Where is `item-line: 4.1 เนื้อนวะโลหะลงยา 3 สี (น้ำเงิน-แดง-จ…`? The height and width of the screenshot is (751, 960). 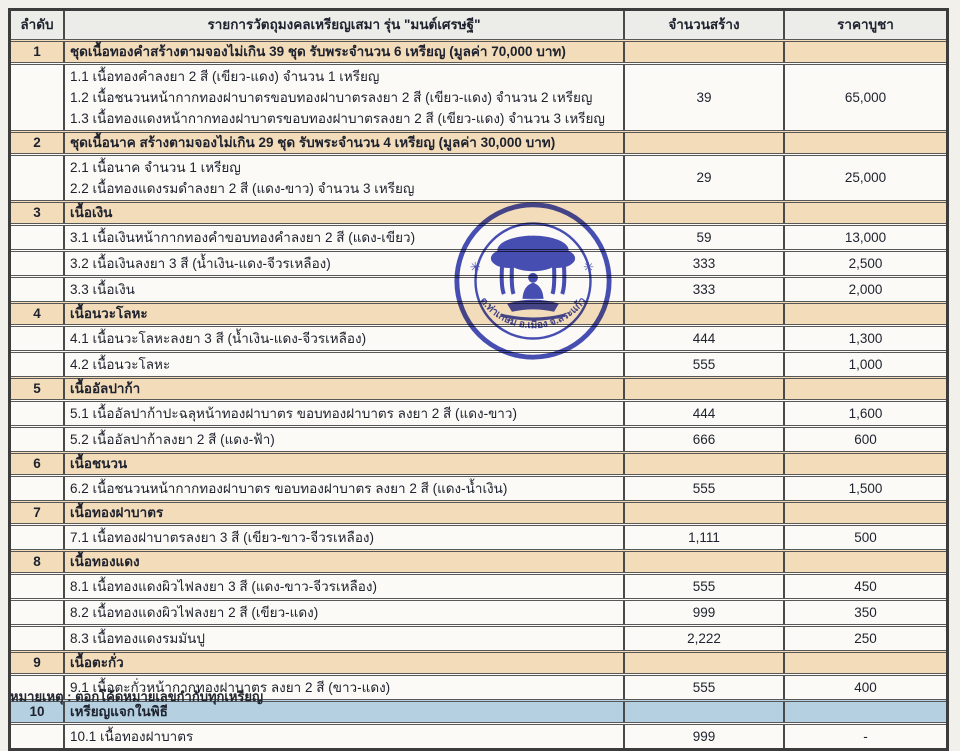 item-line: 4.1 เนื้อนวะโลหะลงยา 3 สี (น้ำเงิน-แดง-จ… is located at coordinates (218, 338).